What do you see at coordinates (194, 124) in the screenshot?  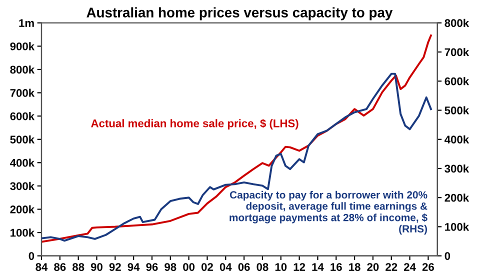 I see `series-label: Actual median home sale price, $ (LHS)` at bounding box center [194, 124].